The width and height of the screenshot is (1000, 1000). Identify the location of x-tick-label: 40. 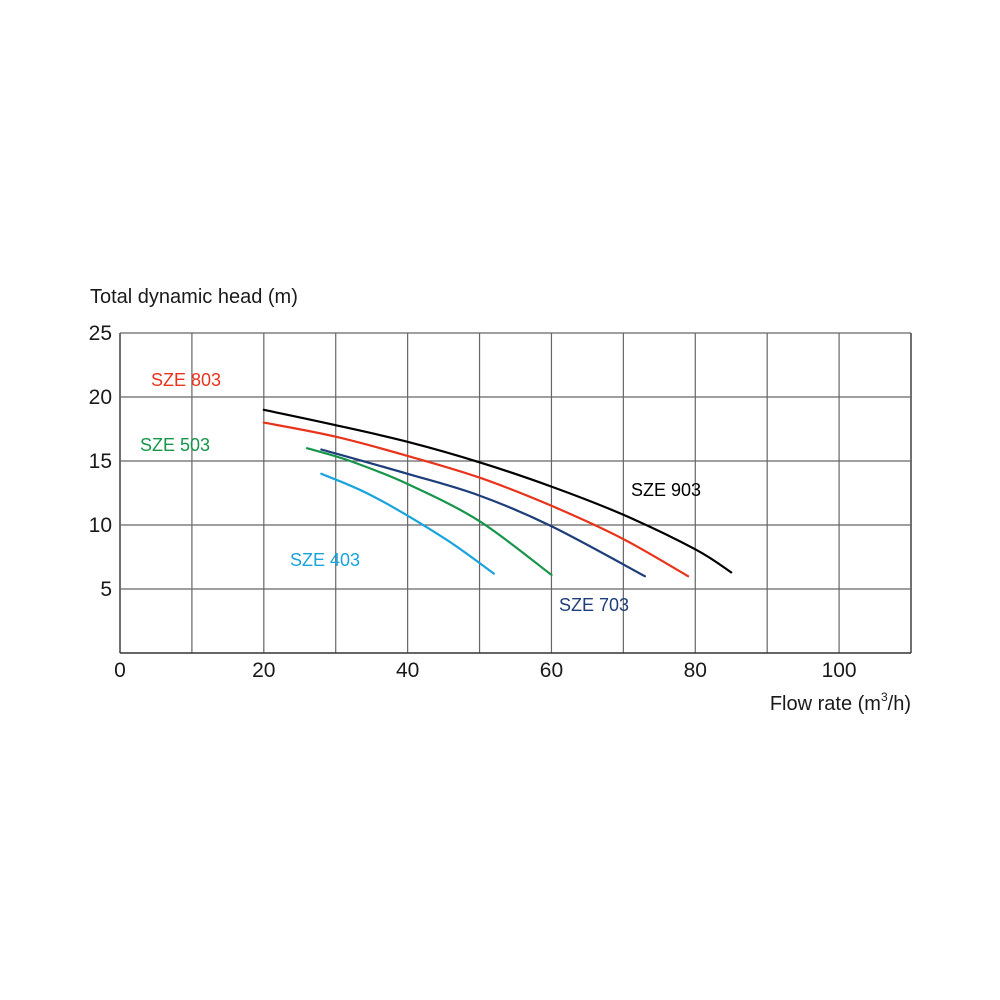
(407, 670).